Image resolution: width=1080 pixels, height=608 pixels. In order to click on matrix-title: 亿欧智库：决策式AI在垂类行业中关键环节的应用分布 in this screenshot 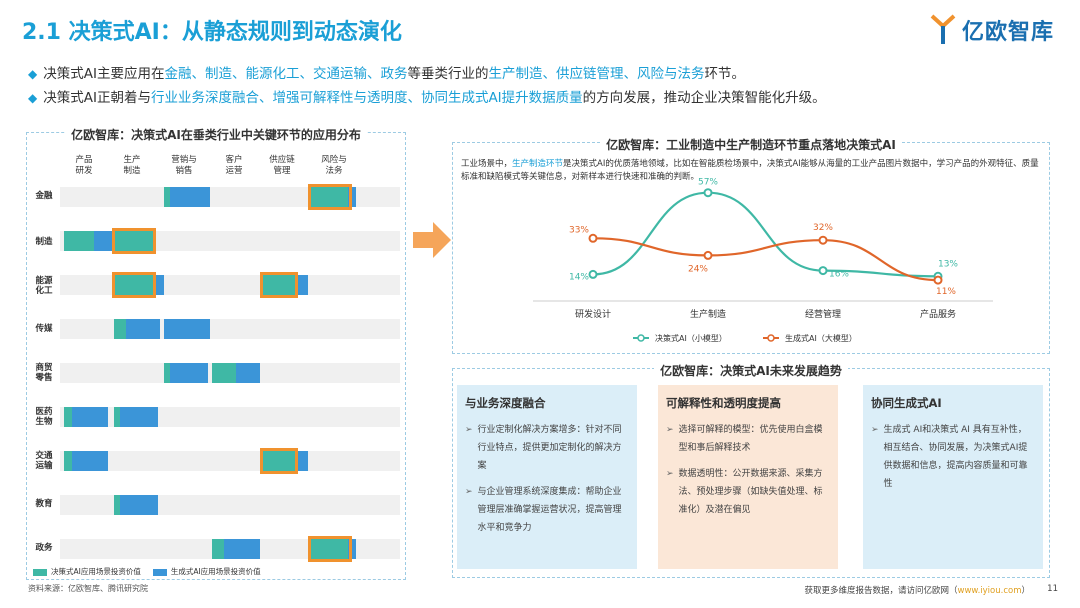, I will do `click(216, 135)`.